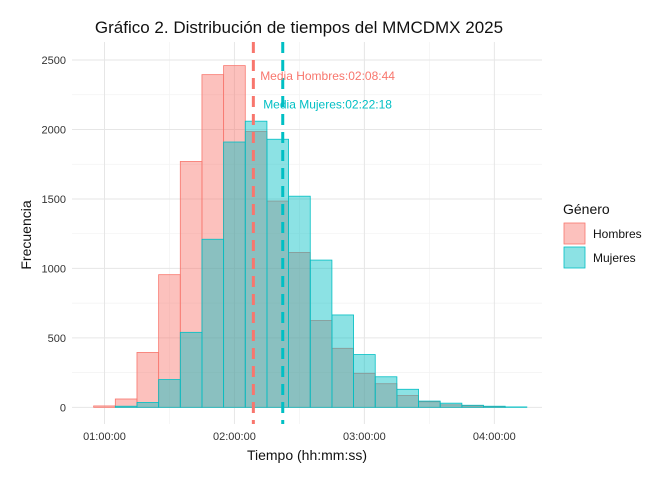 This screenshot has width=672, height=480. Describe the element at coordinates (54, 200) in the screenshot. I see `y-tick-label: 1500` at that location.